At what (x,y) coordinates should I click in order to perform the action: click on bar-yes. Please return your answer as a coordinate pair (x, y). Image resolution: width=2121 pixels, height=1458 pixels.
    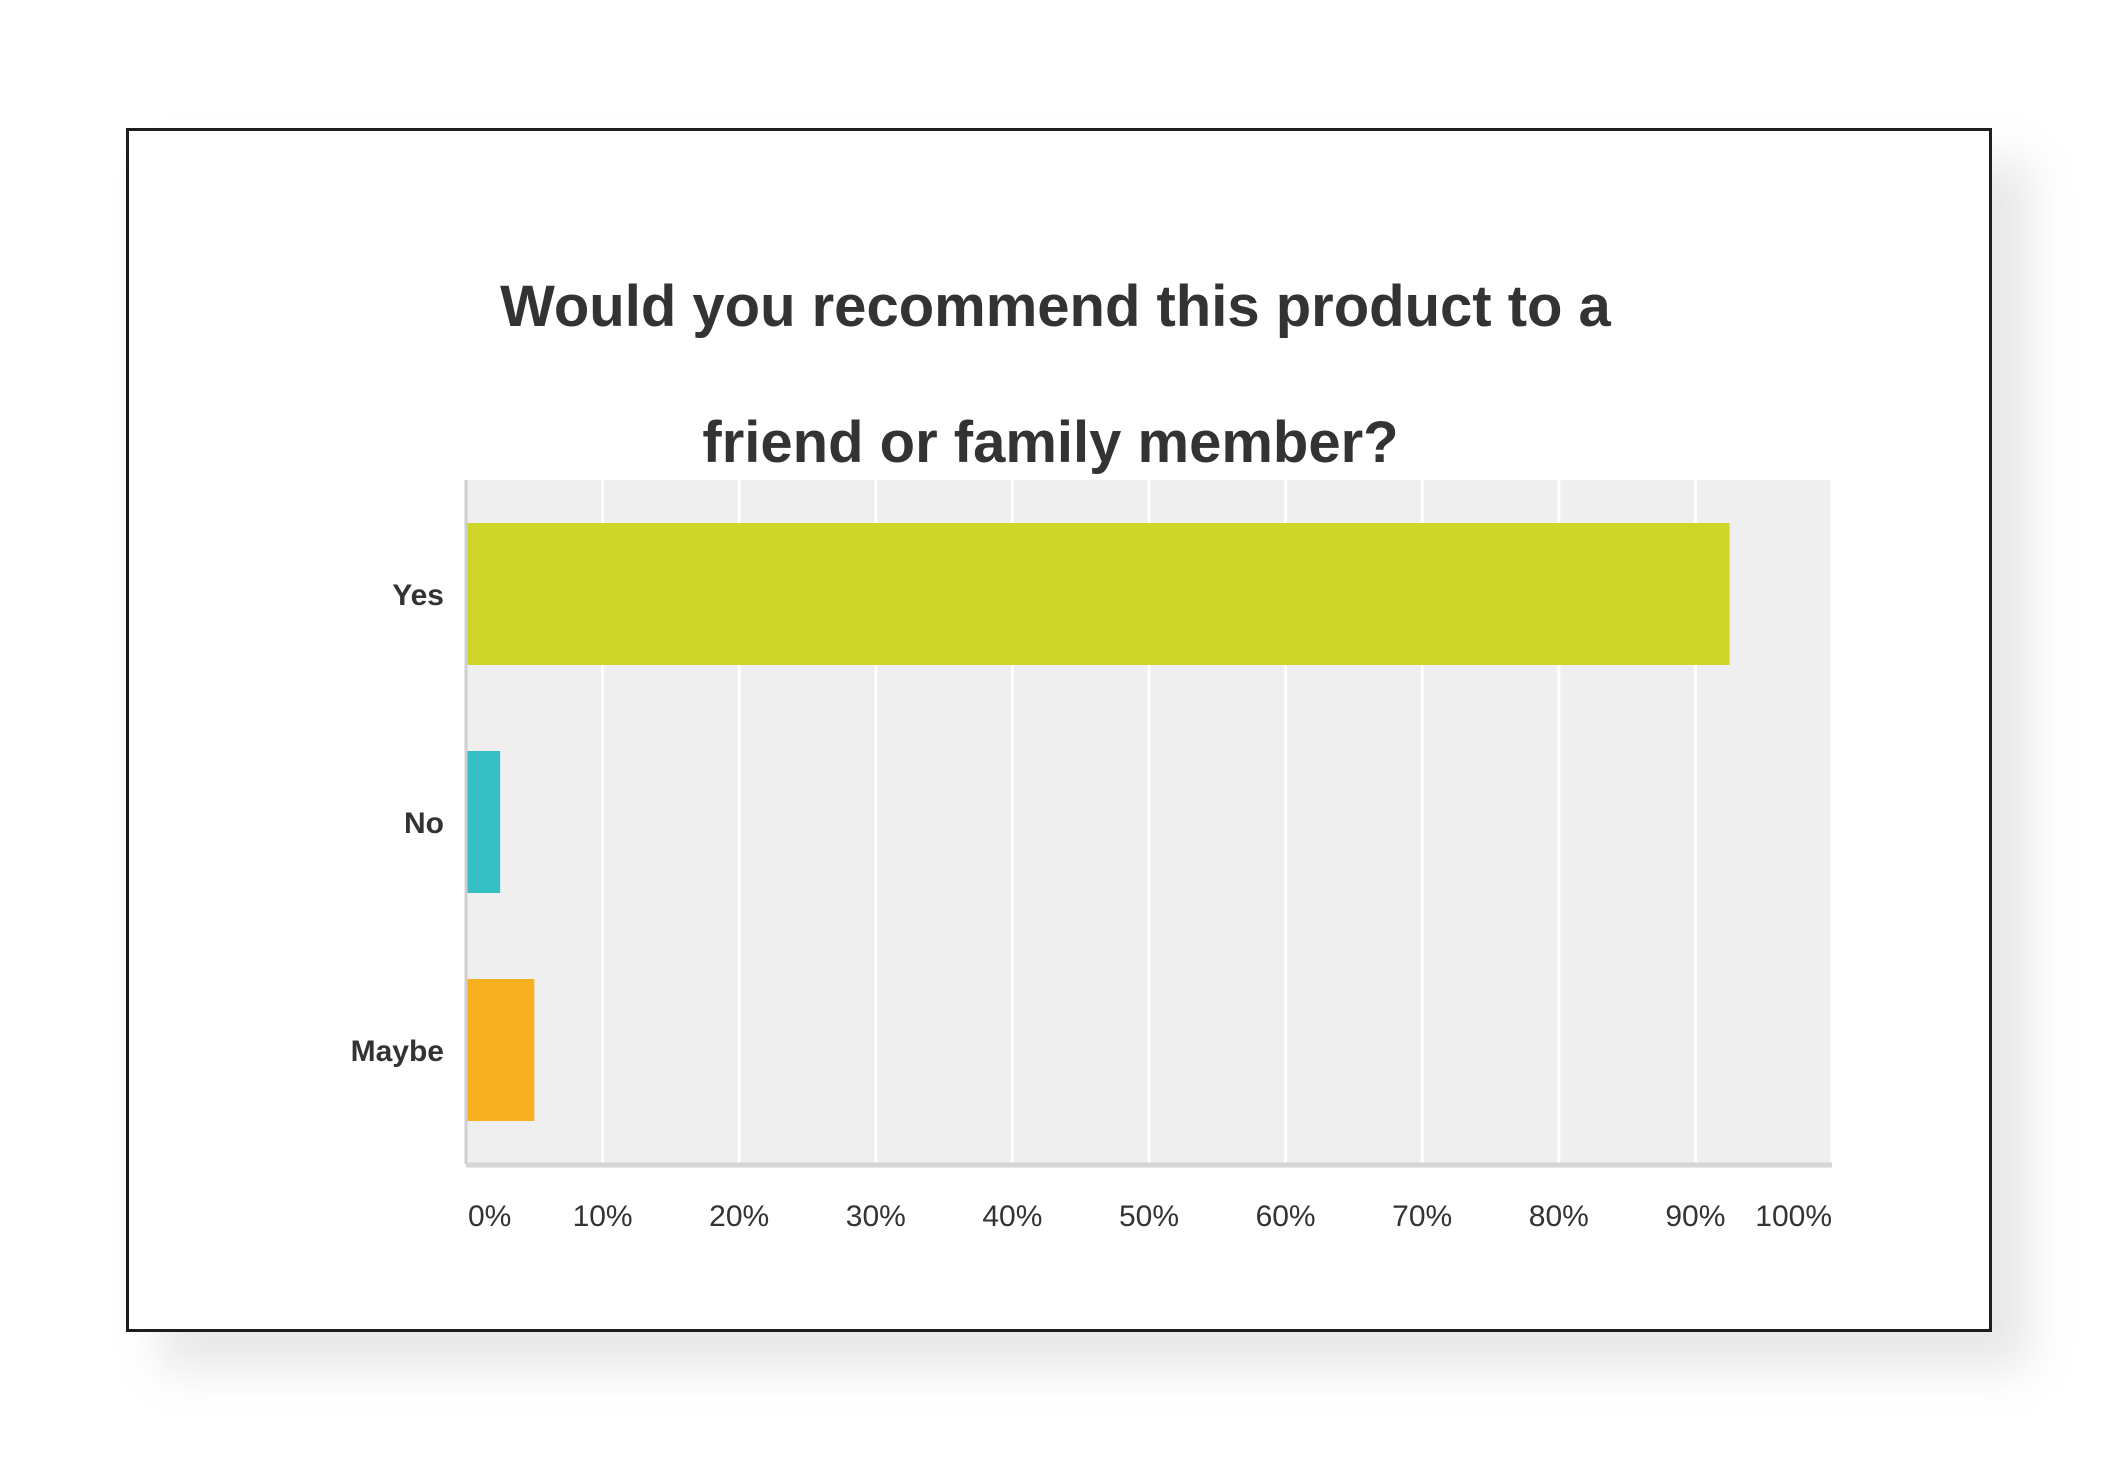
    Looking at the image, I should click on (1098, 594).